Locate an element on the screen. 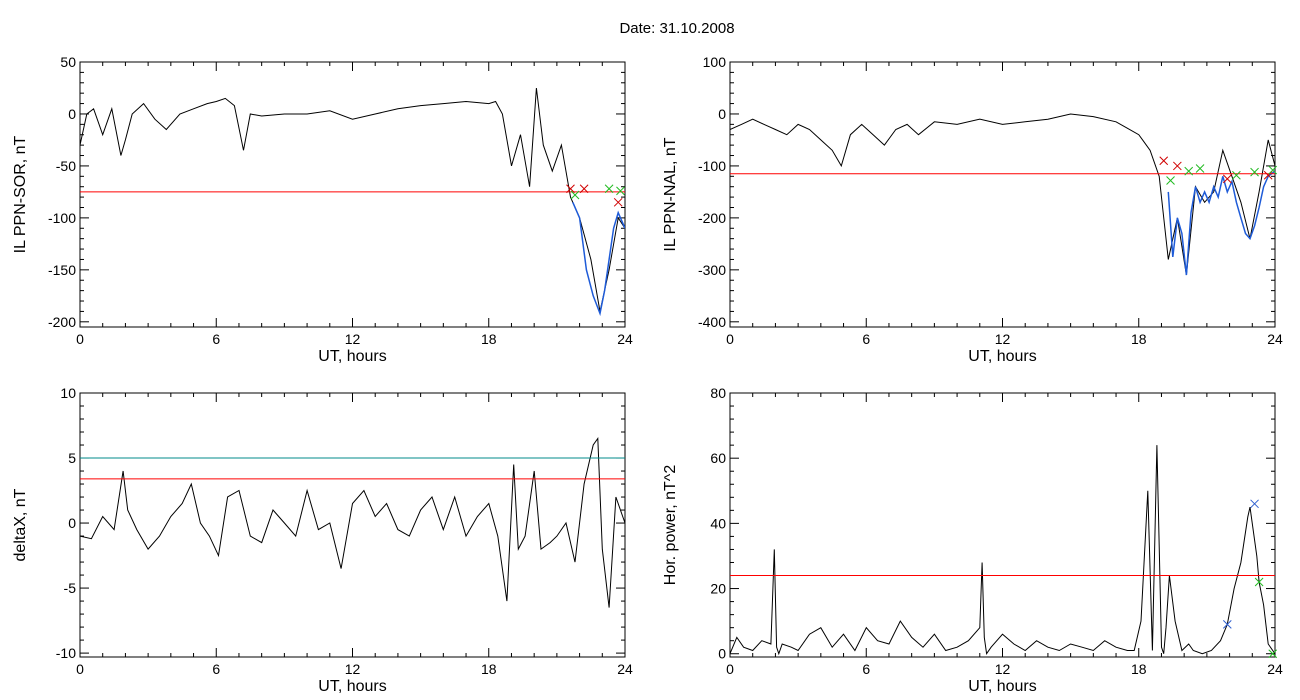  y-tick-label: -5 is located at coordinates (70, 588).